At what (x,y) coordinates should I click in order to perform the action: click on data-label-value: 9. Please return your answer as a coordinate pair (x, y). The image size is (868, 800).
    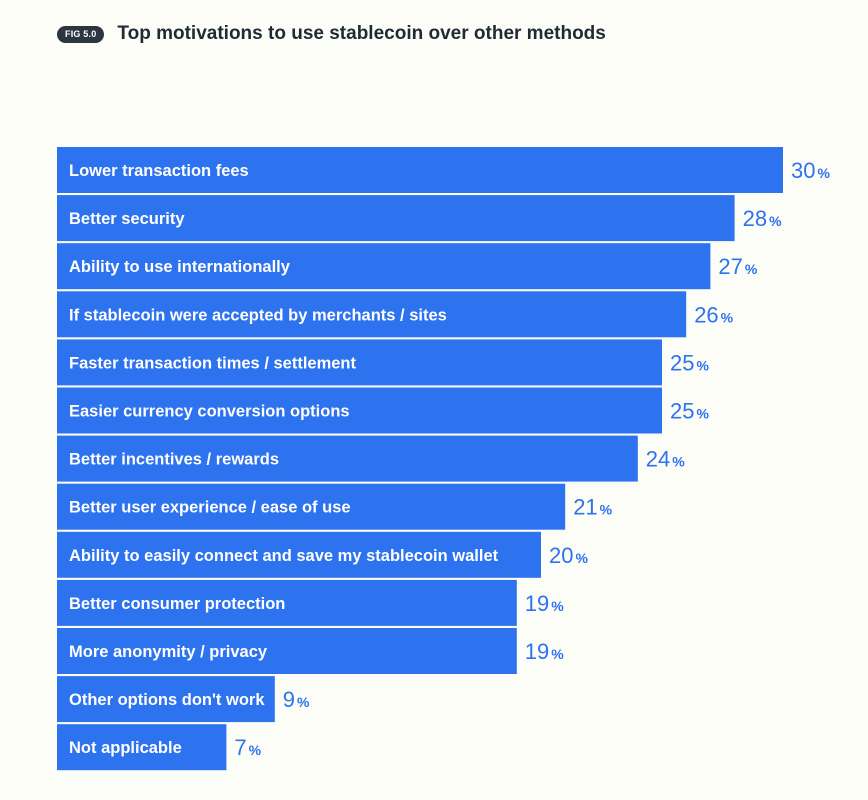
    Looking at the image, I should click on (289, 699).